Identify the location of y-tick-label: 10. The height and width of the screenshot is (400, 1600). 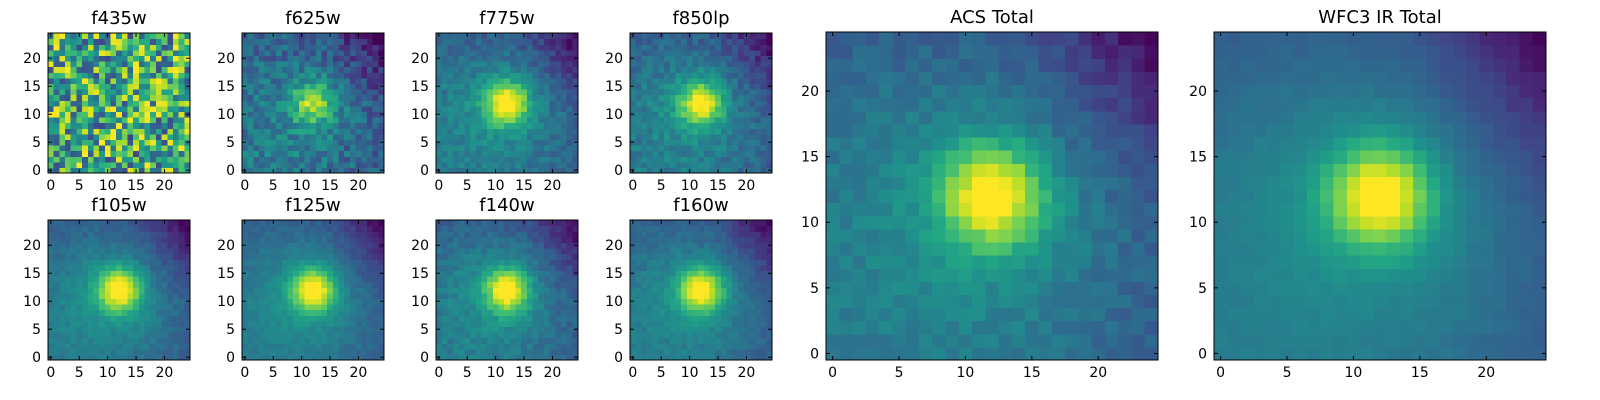
(420, 115).